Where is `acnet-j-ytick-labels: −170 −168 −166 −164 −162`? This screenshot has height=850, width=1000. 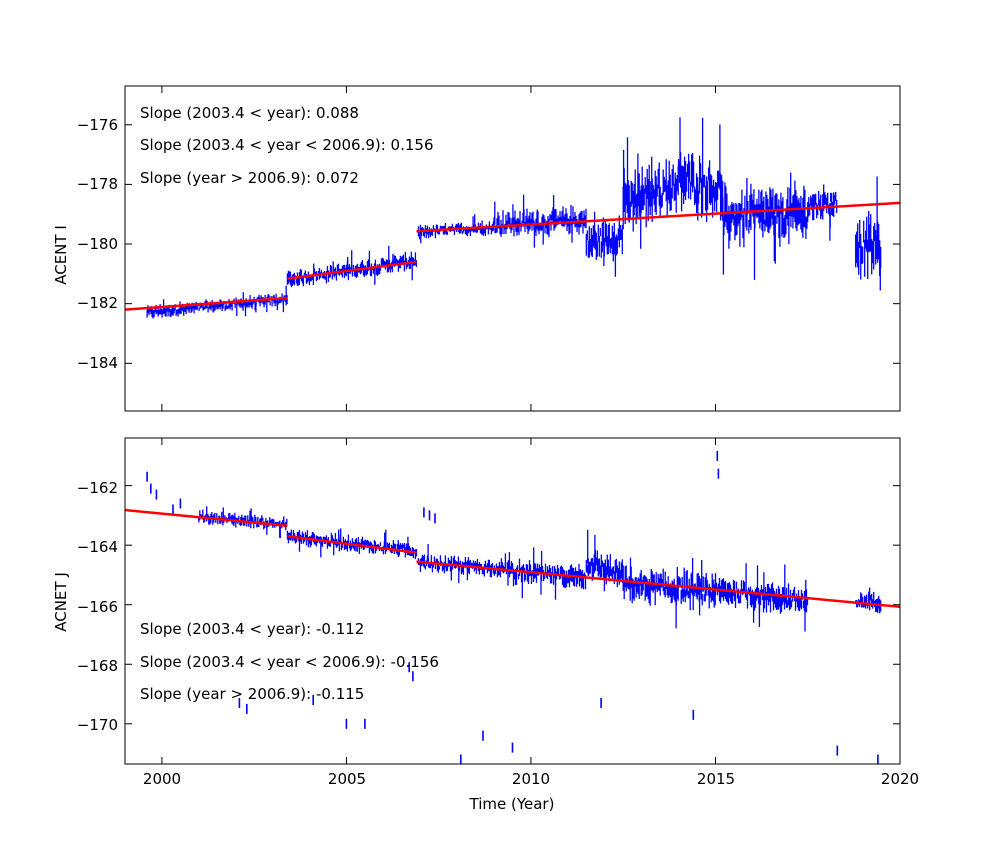
acnet-j-ytick-labels: −170 −168 −166 −164 −162 is located at coordinates (97, 606).